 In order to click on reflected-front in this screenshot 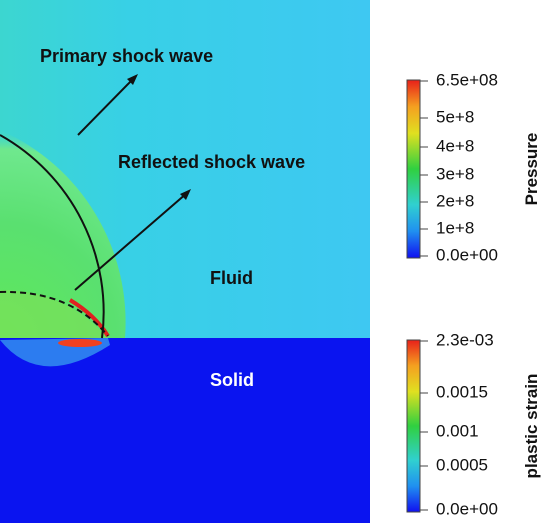, I will do `click(54, 313)`.